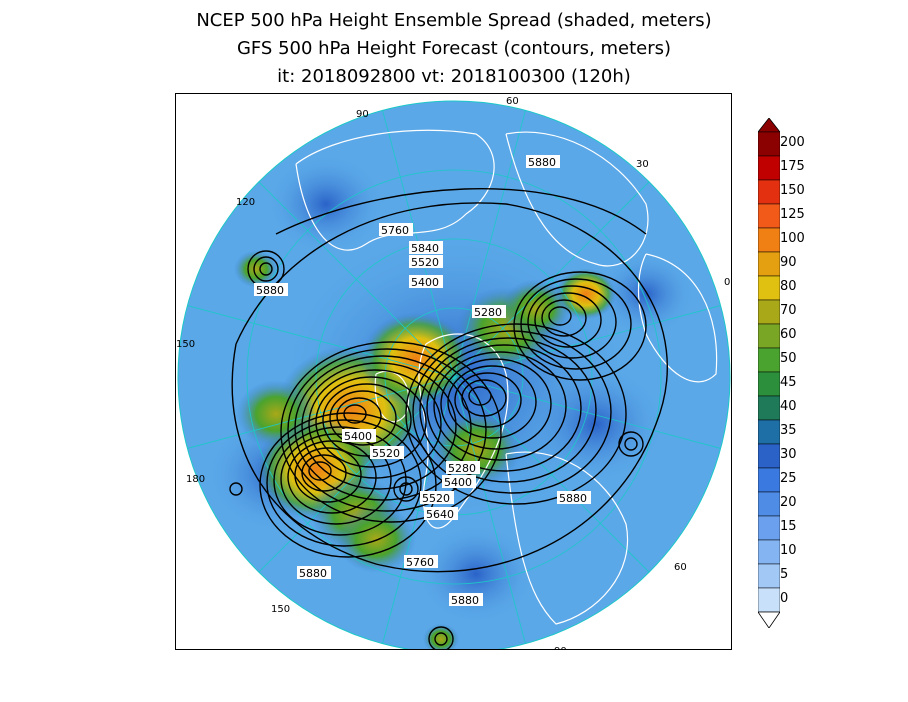 Image resolution: width=908 pixels, height=702 pixels. I want to click on colorbar-level-label: 0, so click(784, 598).